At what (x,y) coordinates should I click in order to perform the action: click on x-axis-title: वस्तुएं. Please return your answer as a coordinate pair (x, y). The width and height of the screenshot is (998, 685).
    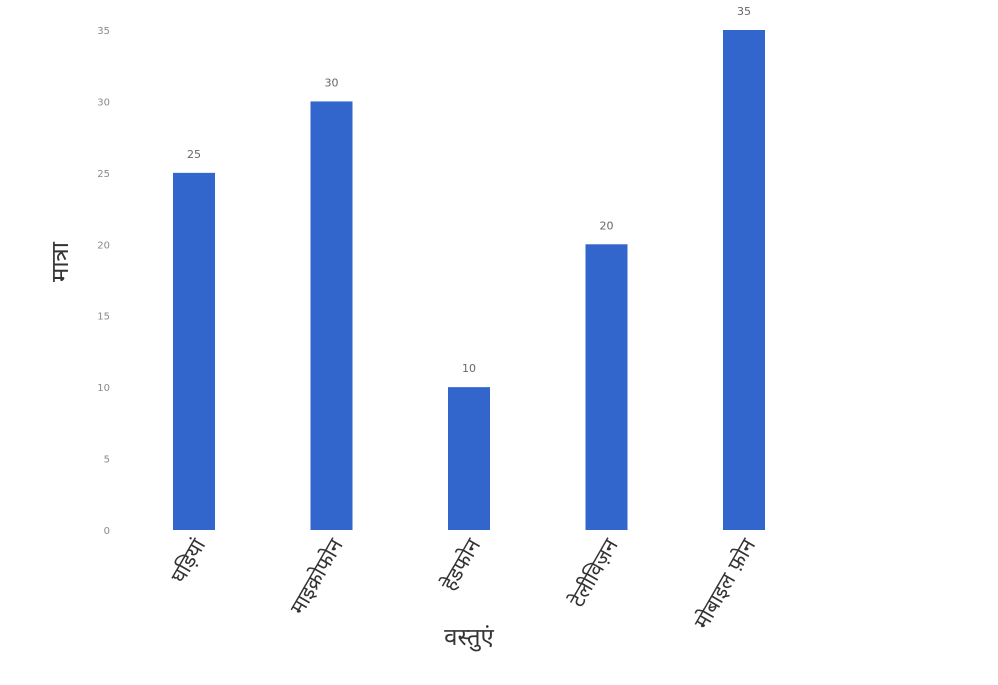
    Looking at the image, I should click on (469, 637).